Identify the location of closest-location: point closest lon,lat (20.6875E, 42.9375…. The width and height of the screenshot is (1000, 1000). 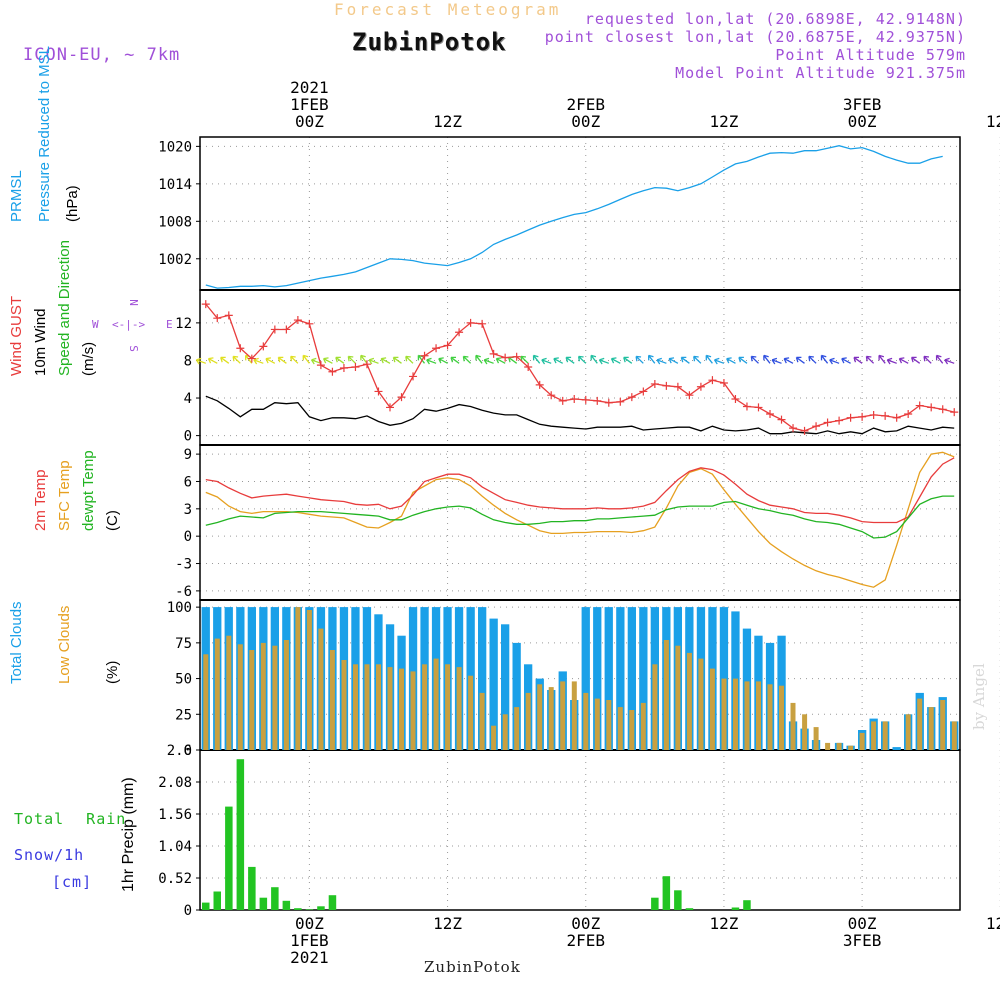
(755, 37).